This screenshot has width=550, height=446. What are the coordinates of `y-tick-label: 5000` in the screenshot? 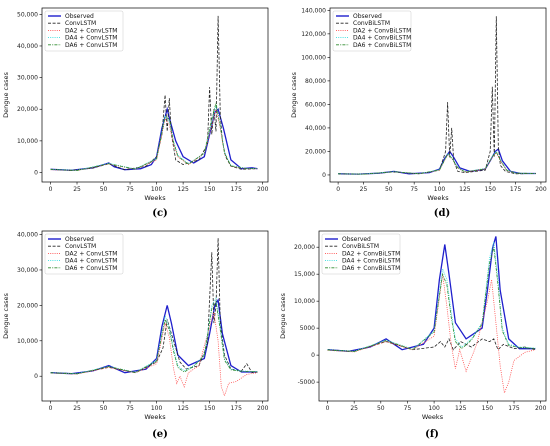 It's located at (307, 328).